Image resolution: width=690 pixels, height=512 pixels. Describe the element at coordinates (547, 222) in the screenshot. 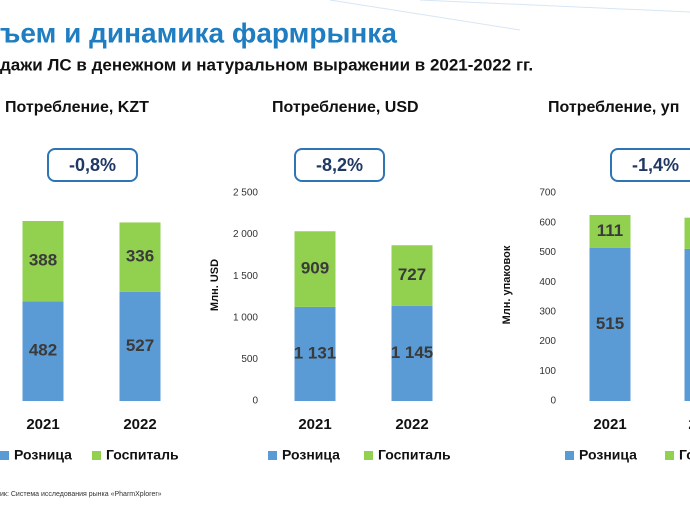

I see `y-tick-label: 600` at that location.